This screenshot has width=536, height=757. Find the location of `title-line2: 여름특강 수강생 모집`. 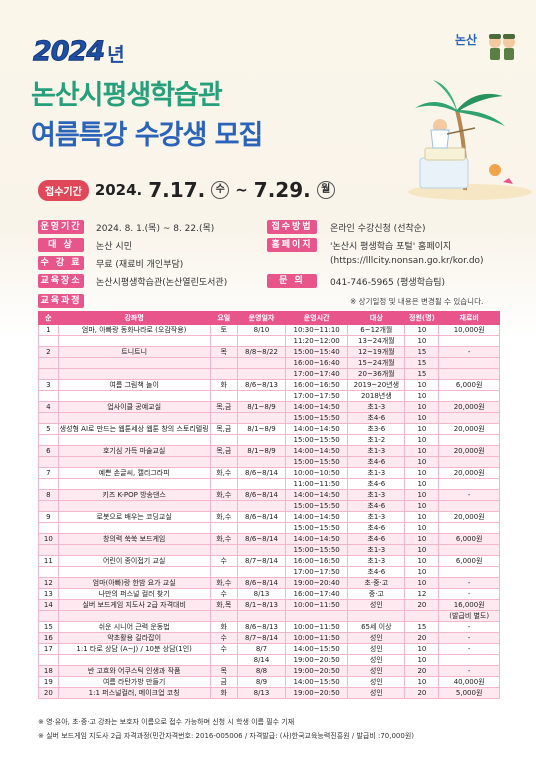

title-line2: 여름특강 수강생 모집 is located at coordinates (147, 135).